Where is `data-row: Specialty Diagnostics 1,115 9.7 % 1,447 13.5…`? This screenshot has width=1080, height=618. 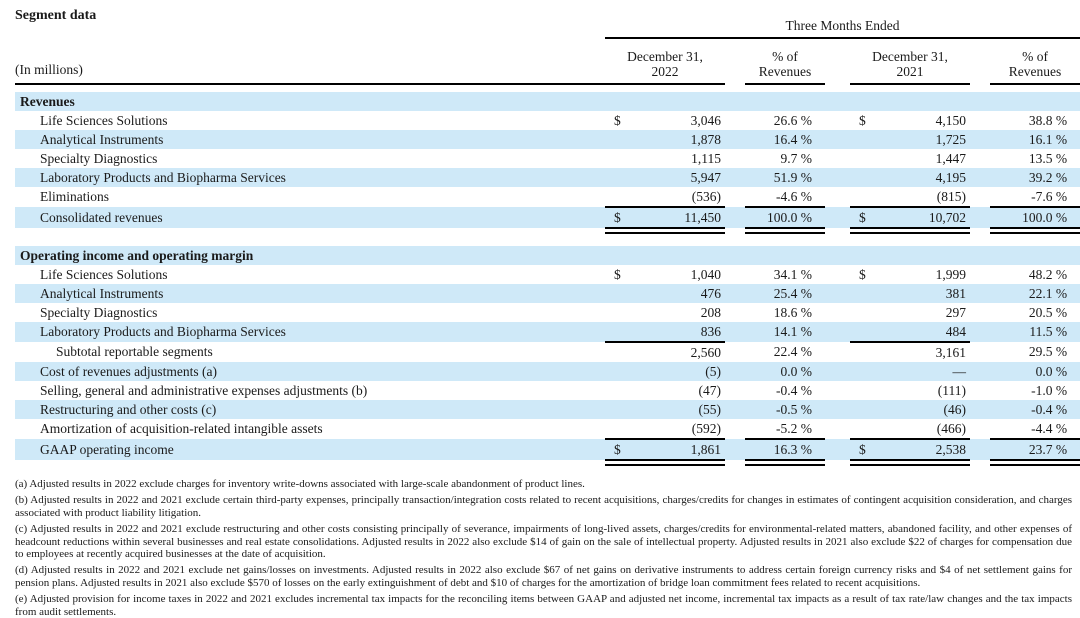 data-row: Specialty Diagnostics 1,115 9.7 % 1,447 13.5… is located at coordinates (547, 158).